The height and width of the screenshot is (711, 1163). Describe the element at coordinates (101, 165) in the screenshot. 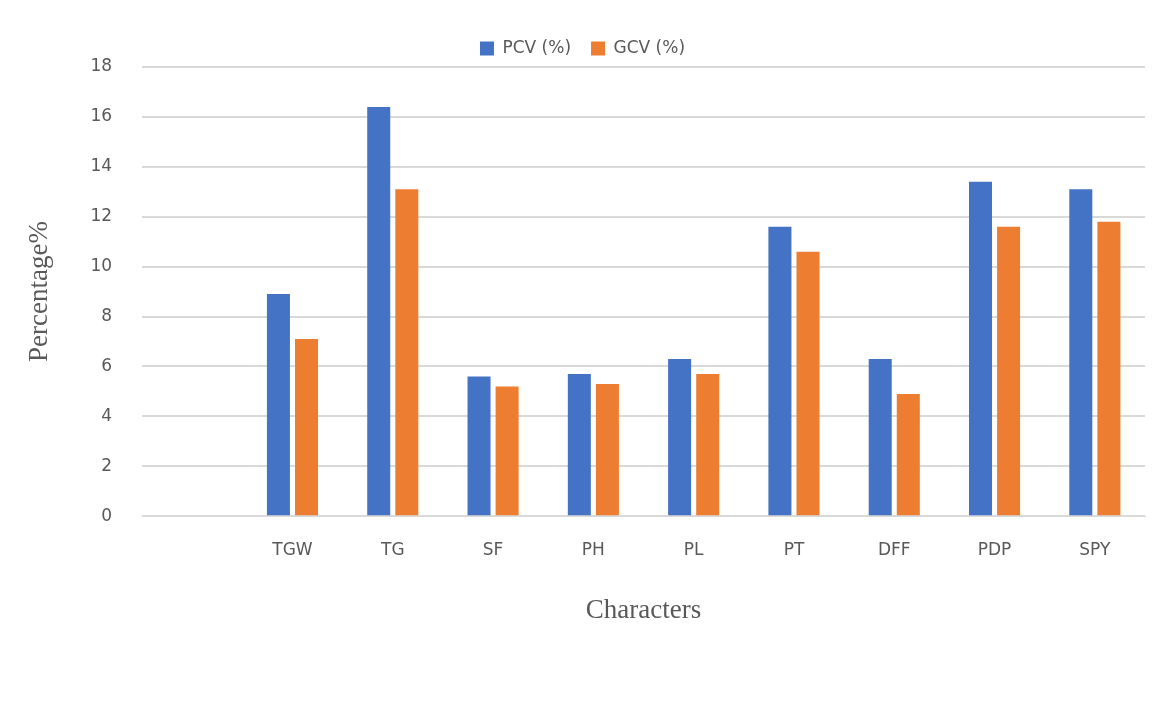

I see `y-tick-label: 14` at that location.